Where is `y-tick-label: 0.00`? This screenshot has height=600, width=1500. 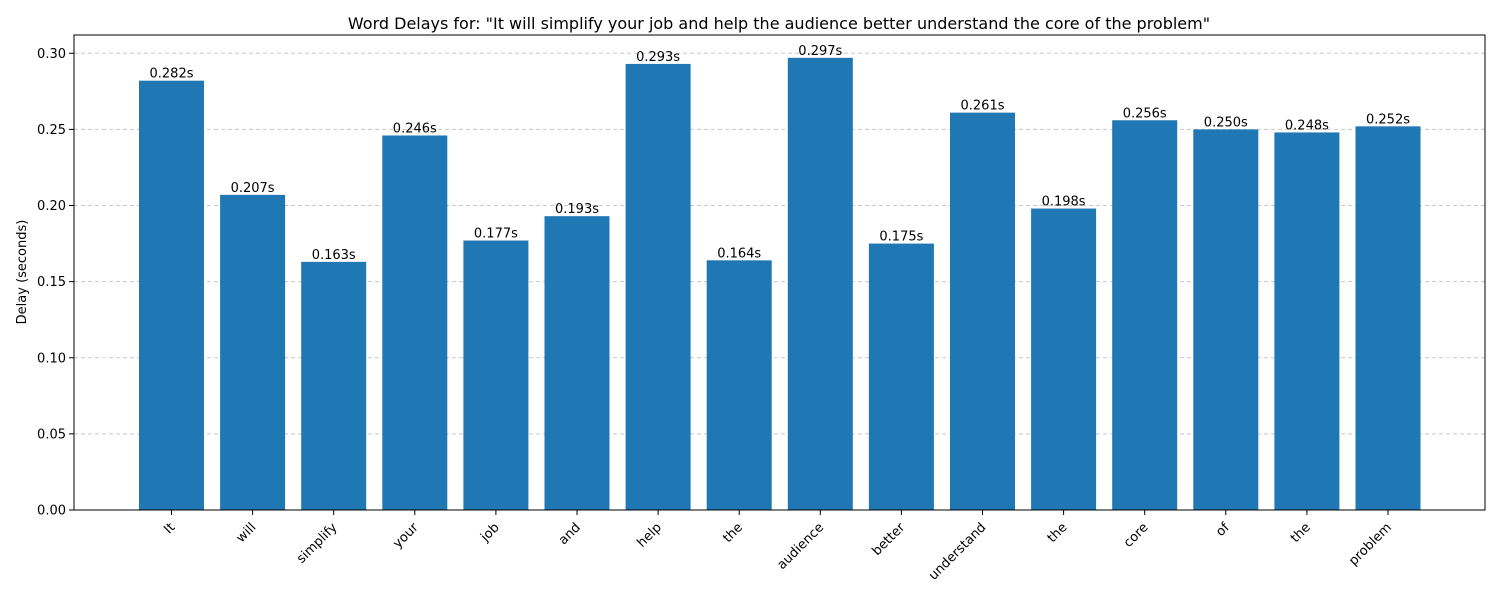 y-tick-label: 0.00 is located at coordinates (51, 511).